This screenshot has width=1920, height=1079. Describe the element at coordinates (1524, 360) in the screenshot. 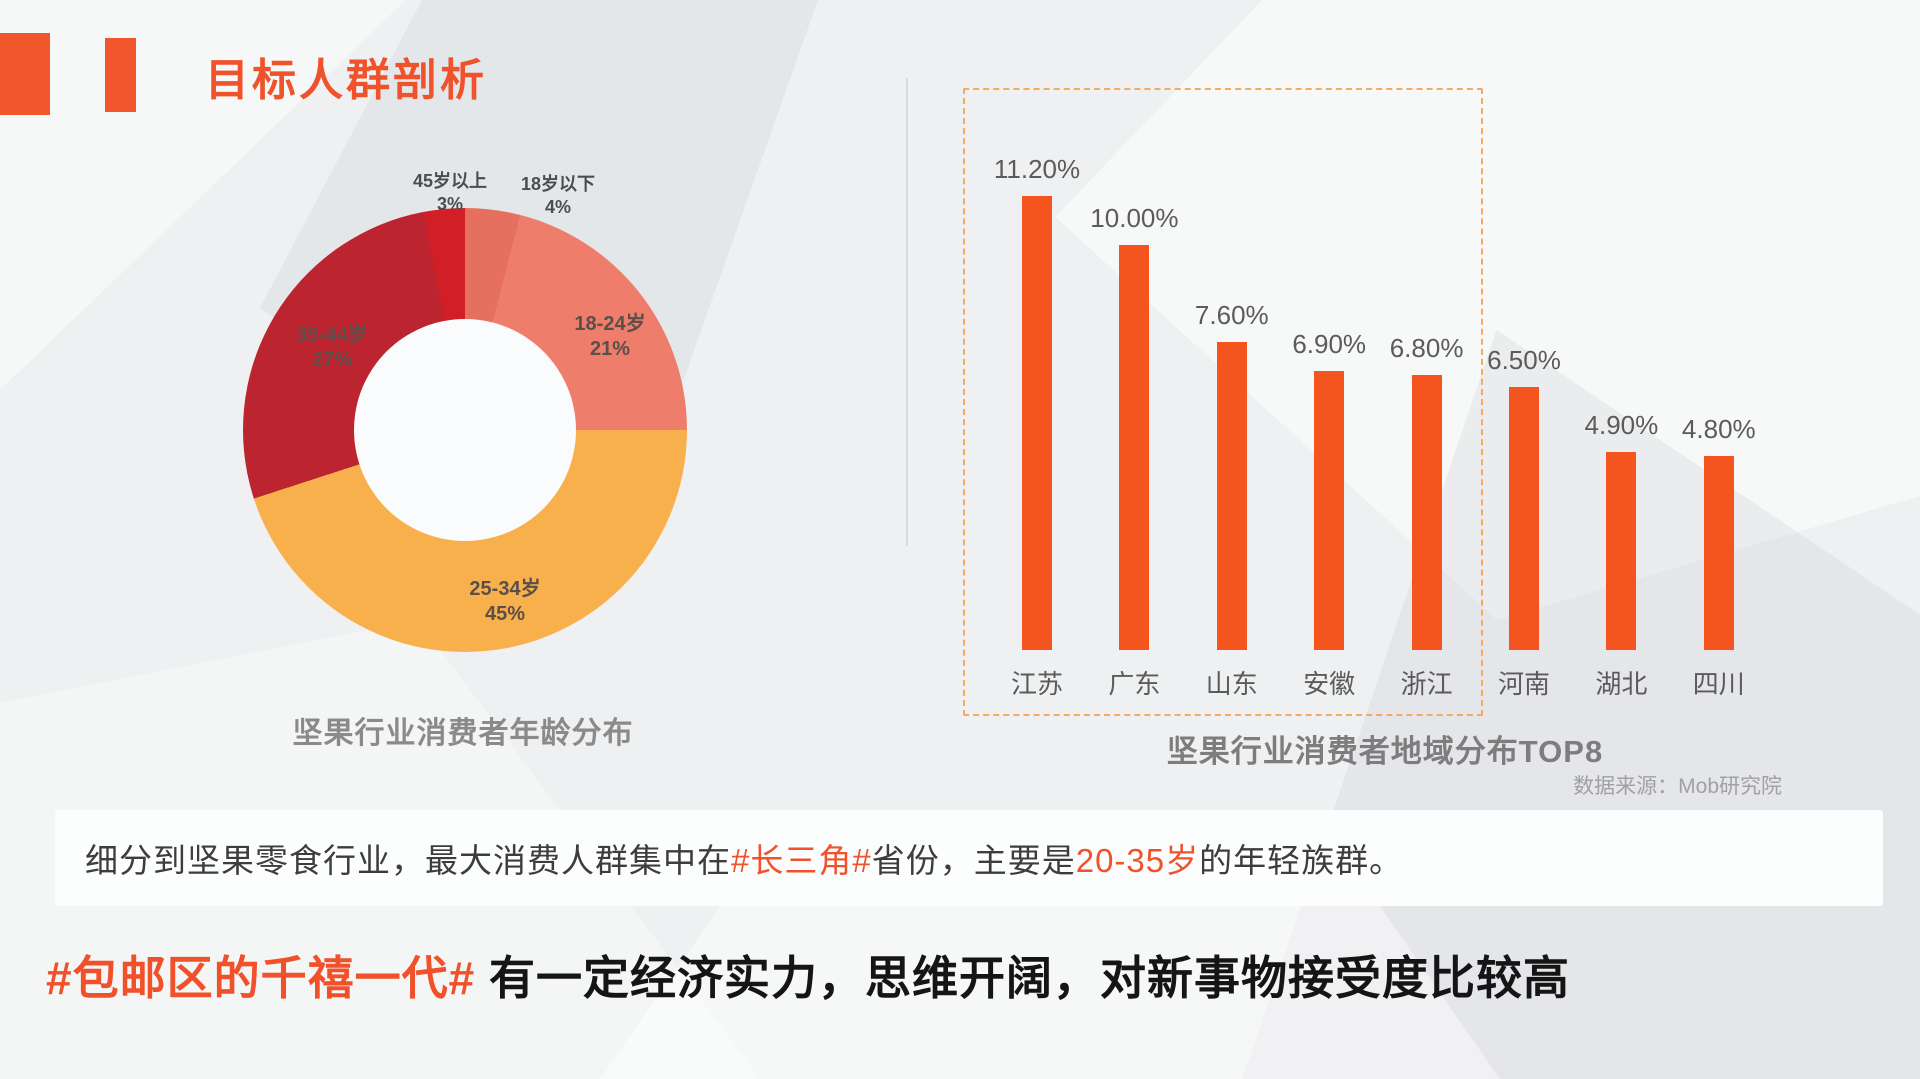

I see `bar-value-label: 6.50%` at that location.